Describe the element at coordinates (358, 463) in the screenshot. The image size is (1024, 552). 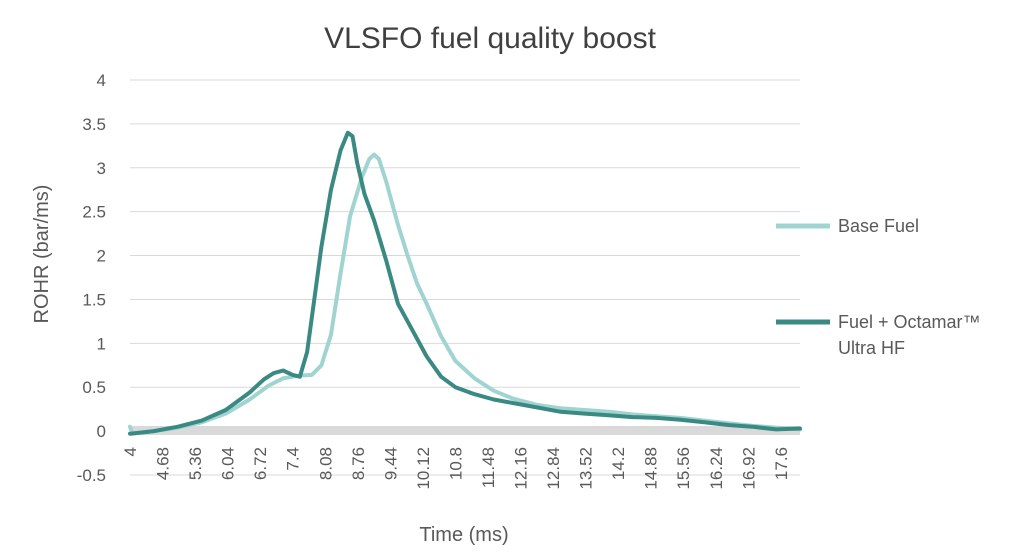
I see `x-tick-label: 8.76` at that location.